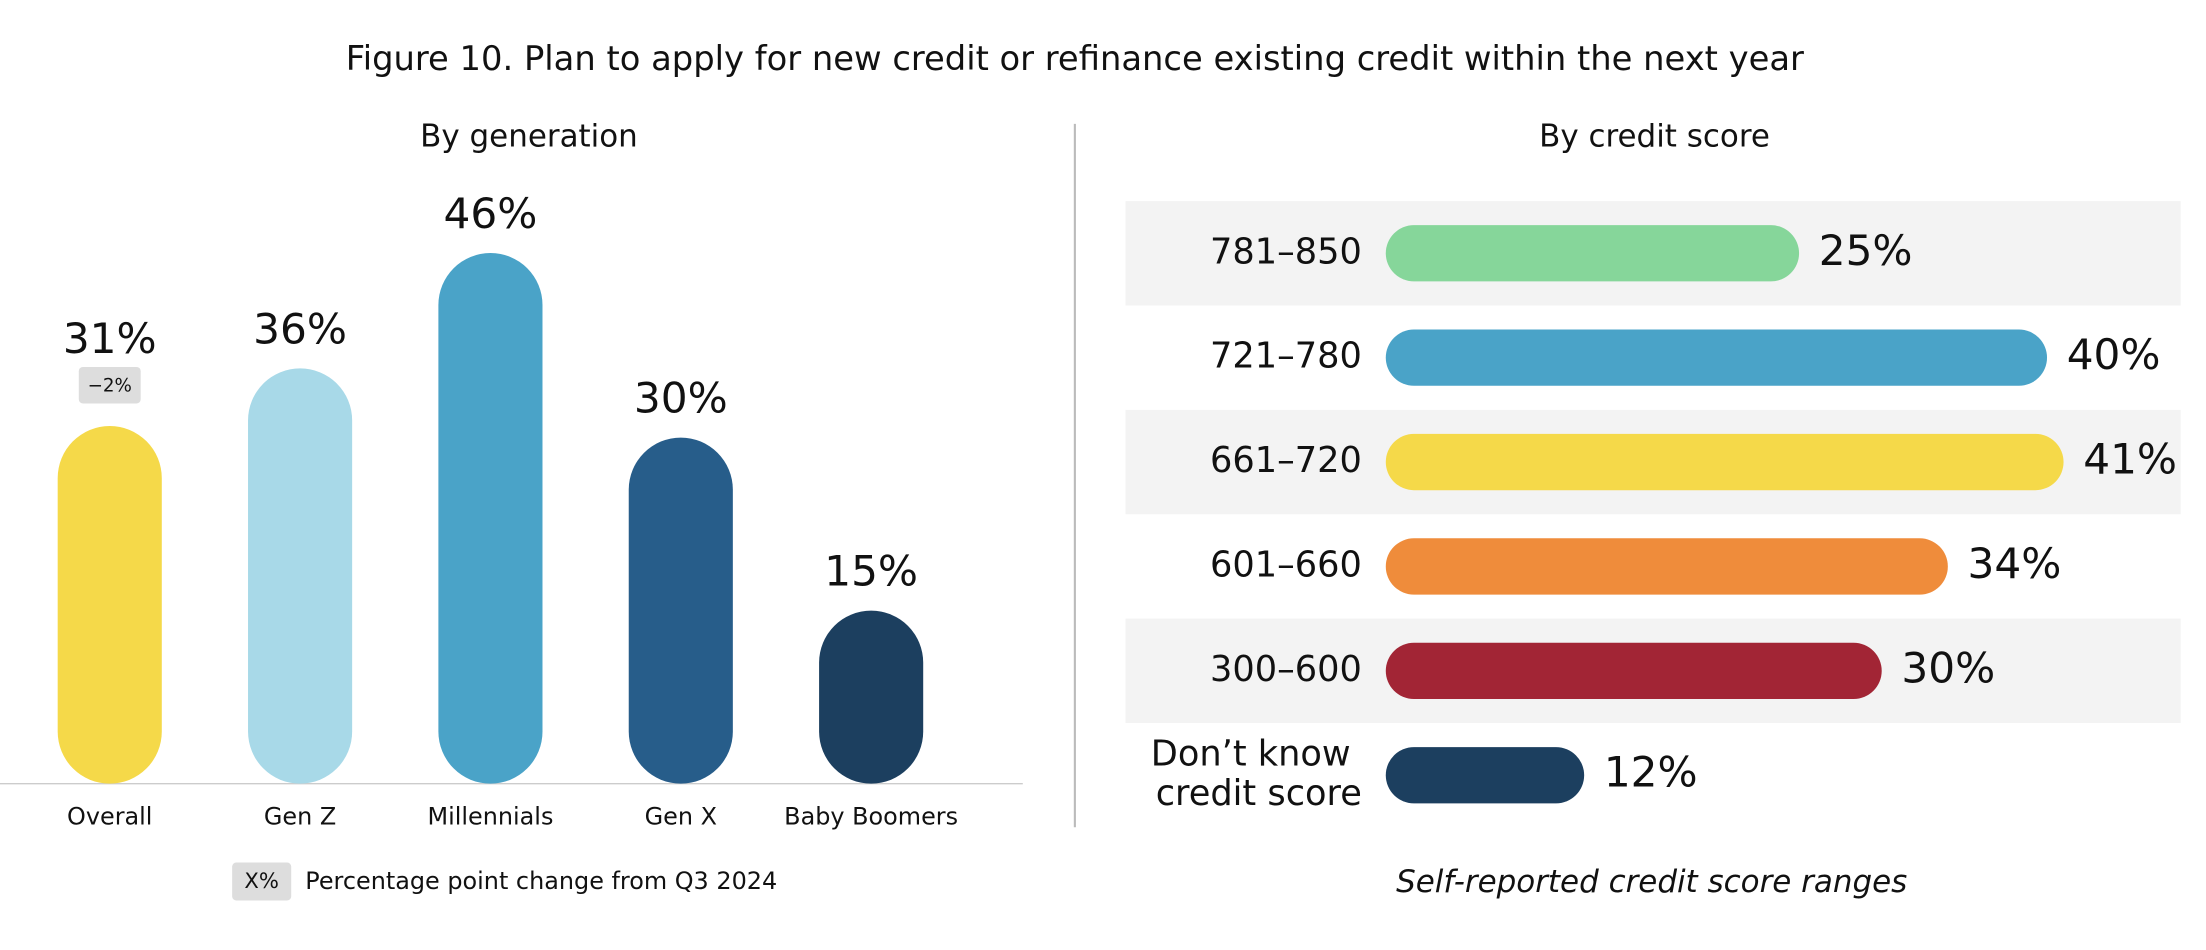 This screenshot has height=950, width=2206. Describe the element at coordinates (1286, 564) in the screenshot. I see `category-label: 601–660` at that location.